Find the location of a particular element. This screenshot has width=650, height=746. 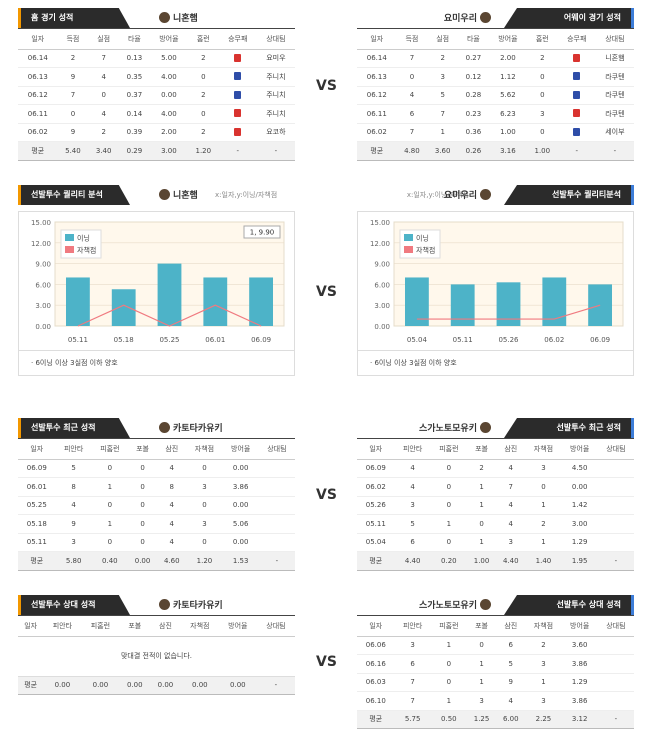

table-cell: 주니치 is located at coordinates (275, 114).